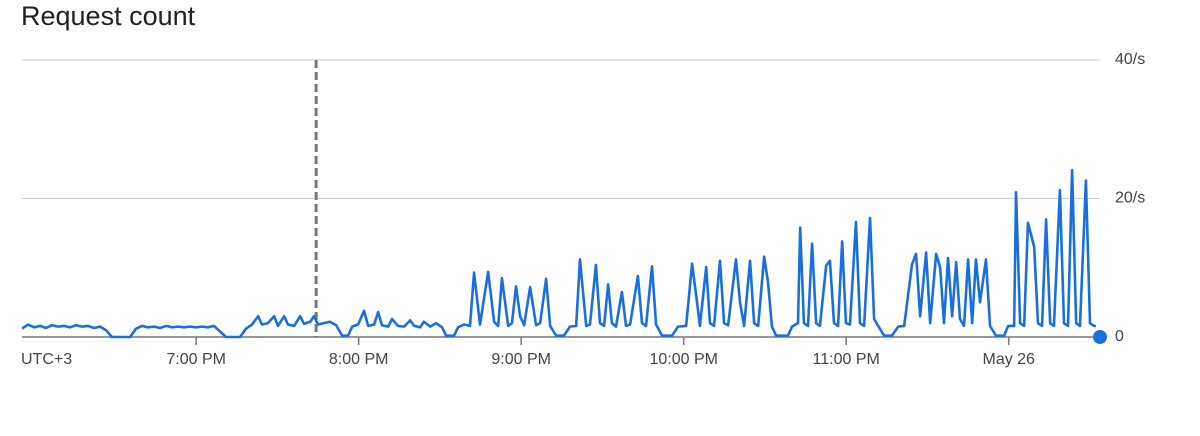  I want to click on x-tick-label: 11:00 PM, so click(846, 359).